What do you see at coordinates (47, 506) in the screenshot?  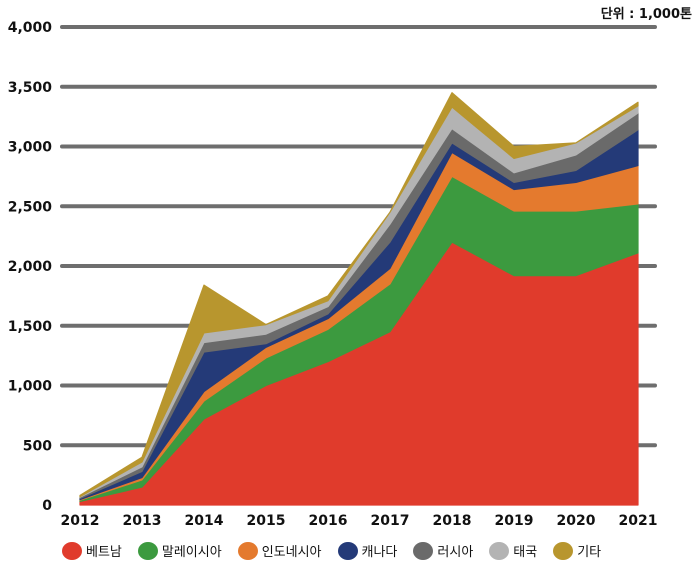 I see `y-tick-label: 0` at bounding box center [47, 506].